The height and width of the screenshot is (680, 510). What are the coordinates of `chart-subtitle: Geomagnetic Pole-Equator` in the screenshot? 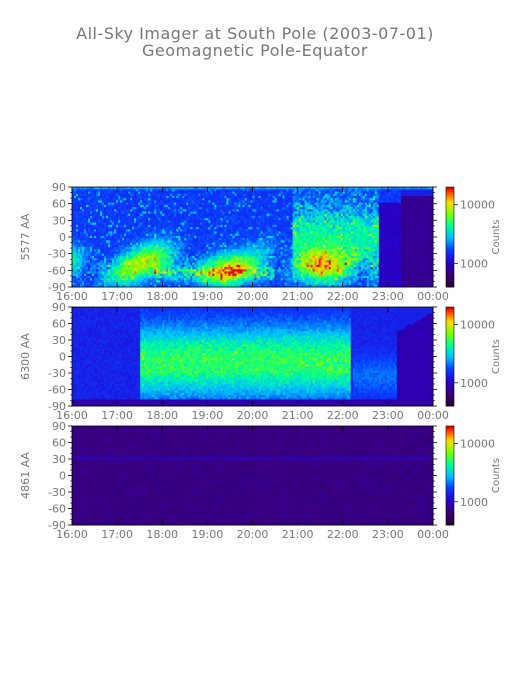 It's located at (255, 50).